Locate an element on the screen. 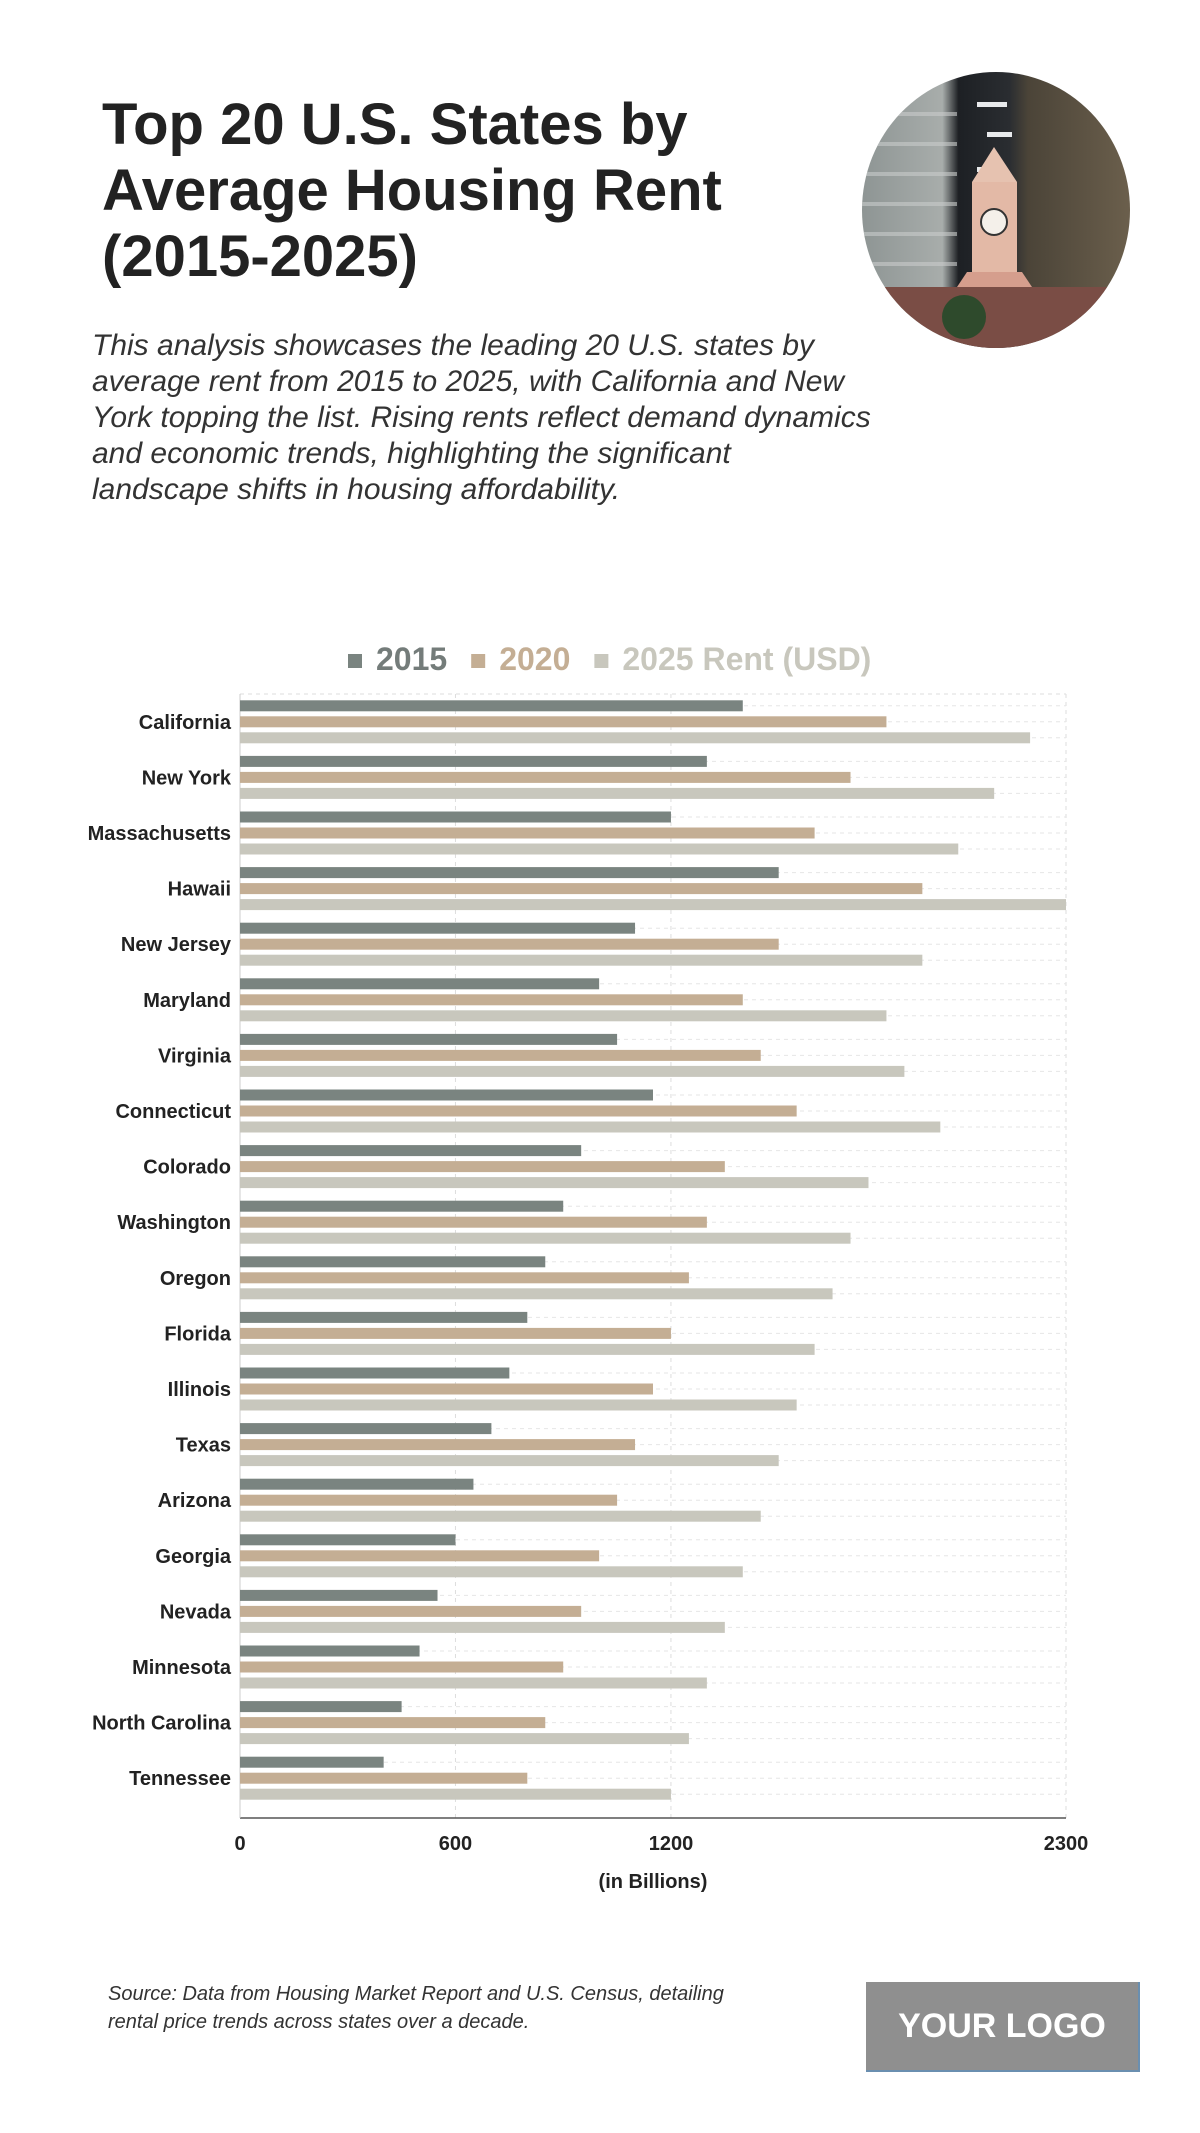  category-label: Virginia is located at coordinates (195, 1056).